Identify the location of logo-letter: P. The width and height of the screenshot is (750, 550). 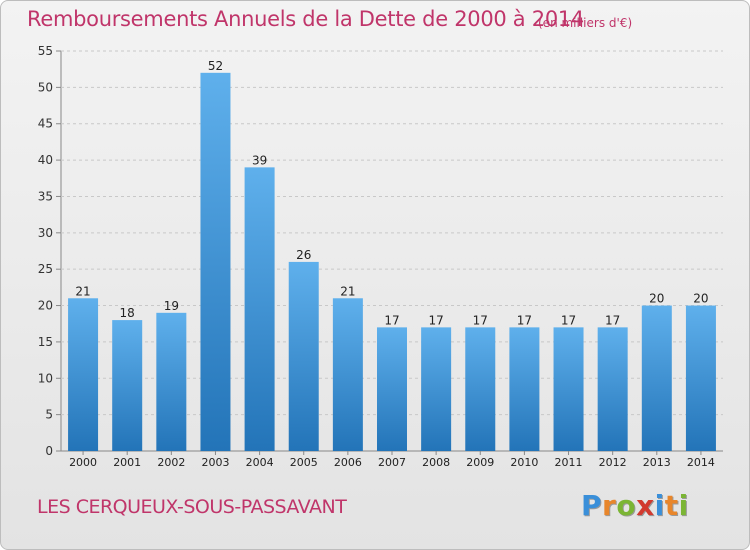
(592, 505).